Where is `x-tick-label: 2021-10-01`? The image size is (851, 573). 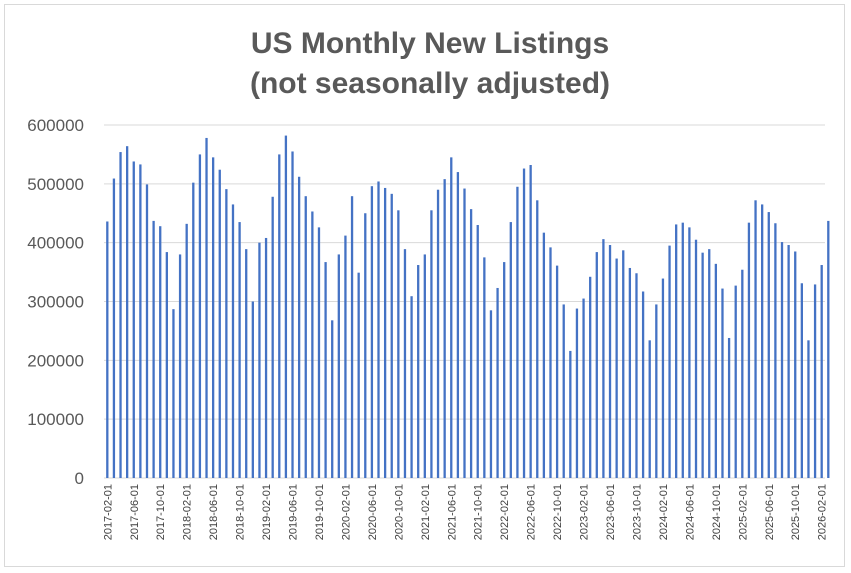 x-tick-label: 2021-10-01 is located at coordinates (479, 512).